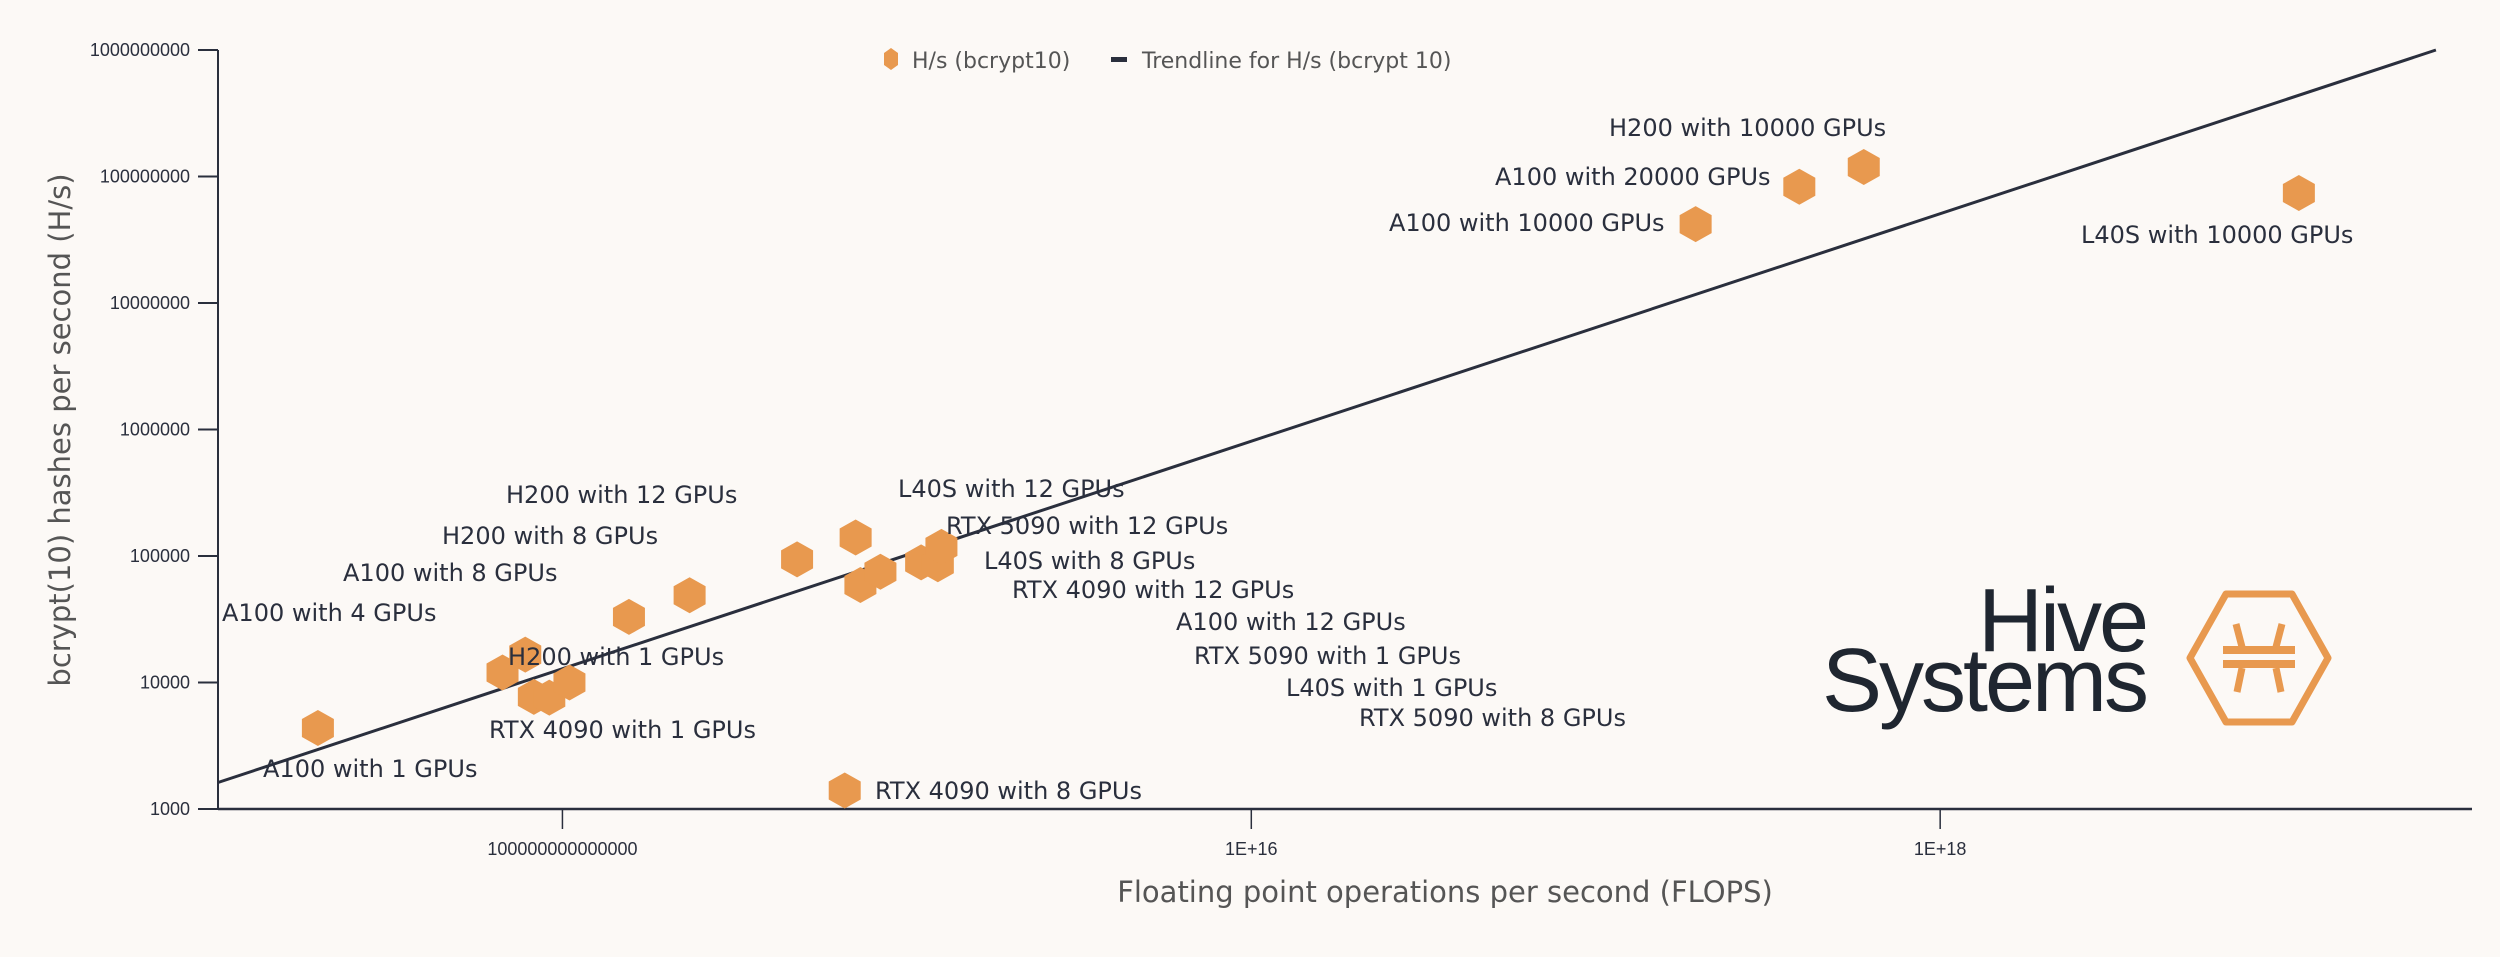 This screenshot has height=957, width=2500. What do you see at coordinates (450, 573) in the screenshot?
I see `data-label: A100 with 8 GPUs` at bounding box center [450, 573].